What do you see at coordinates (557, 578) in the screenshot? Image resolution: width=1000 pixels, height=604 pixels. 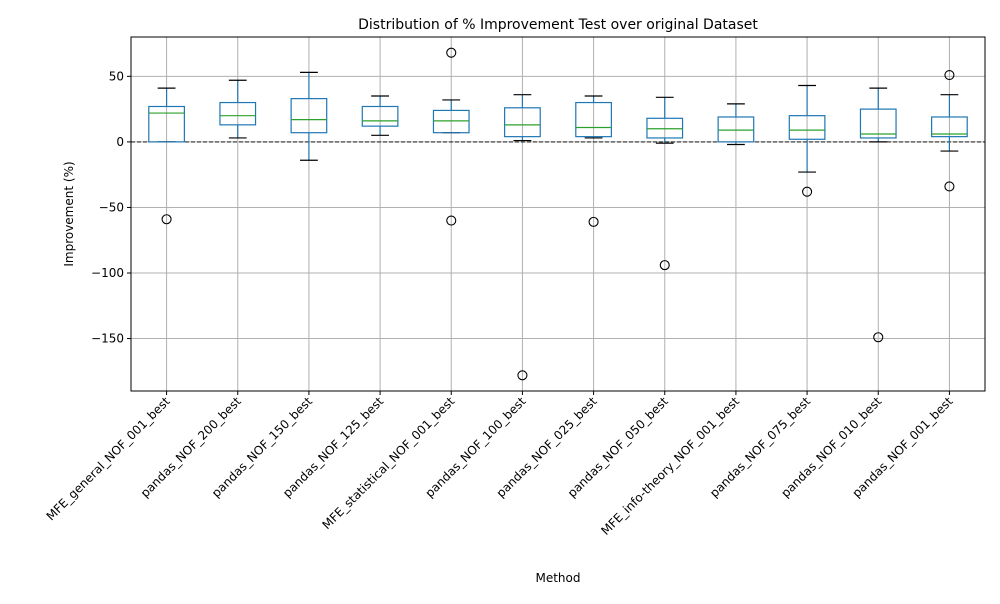 I see `x-axis-label: Method` at bounding box center [557, 578].